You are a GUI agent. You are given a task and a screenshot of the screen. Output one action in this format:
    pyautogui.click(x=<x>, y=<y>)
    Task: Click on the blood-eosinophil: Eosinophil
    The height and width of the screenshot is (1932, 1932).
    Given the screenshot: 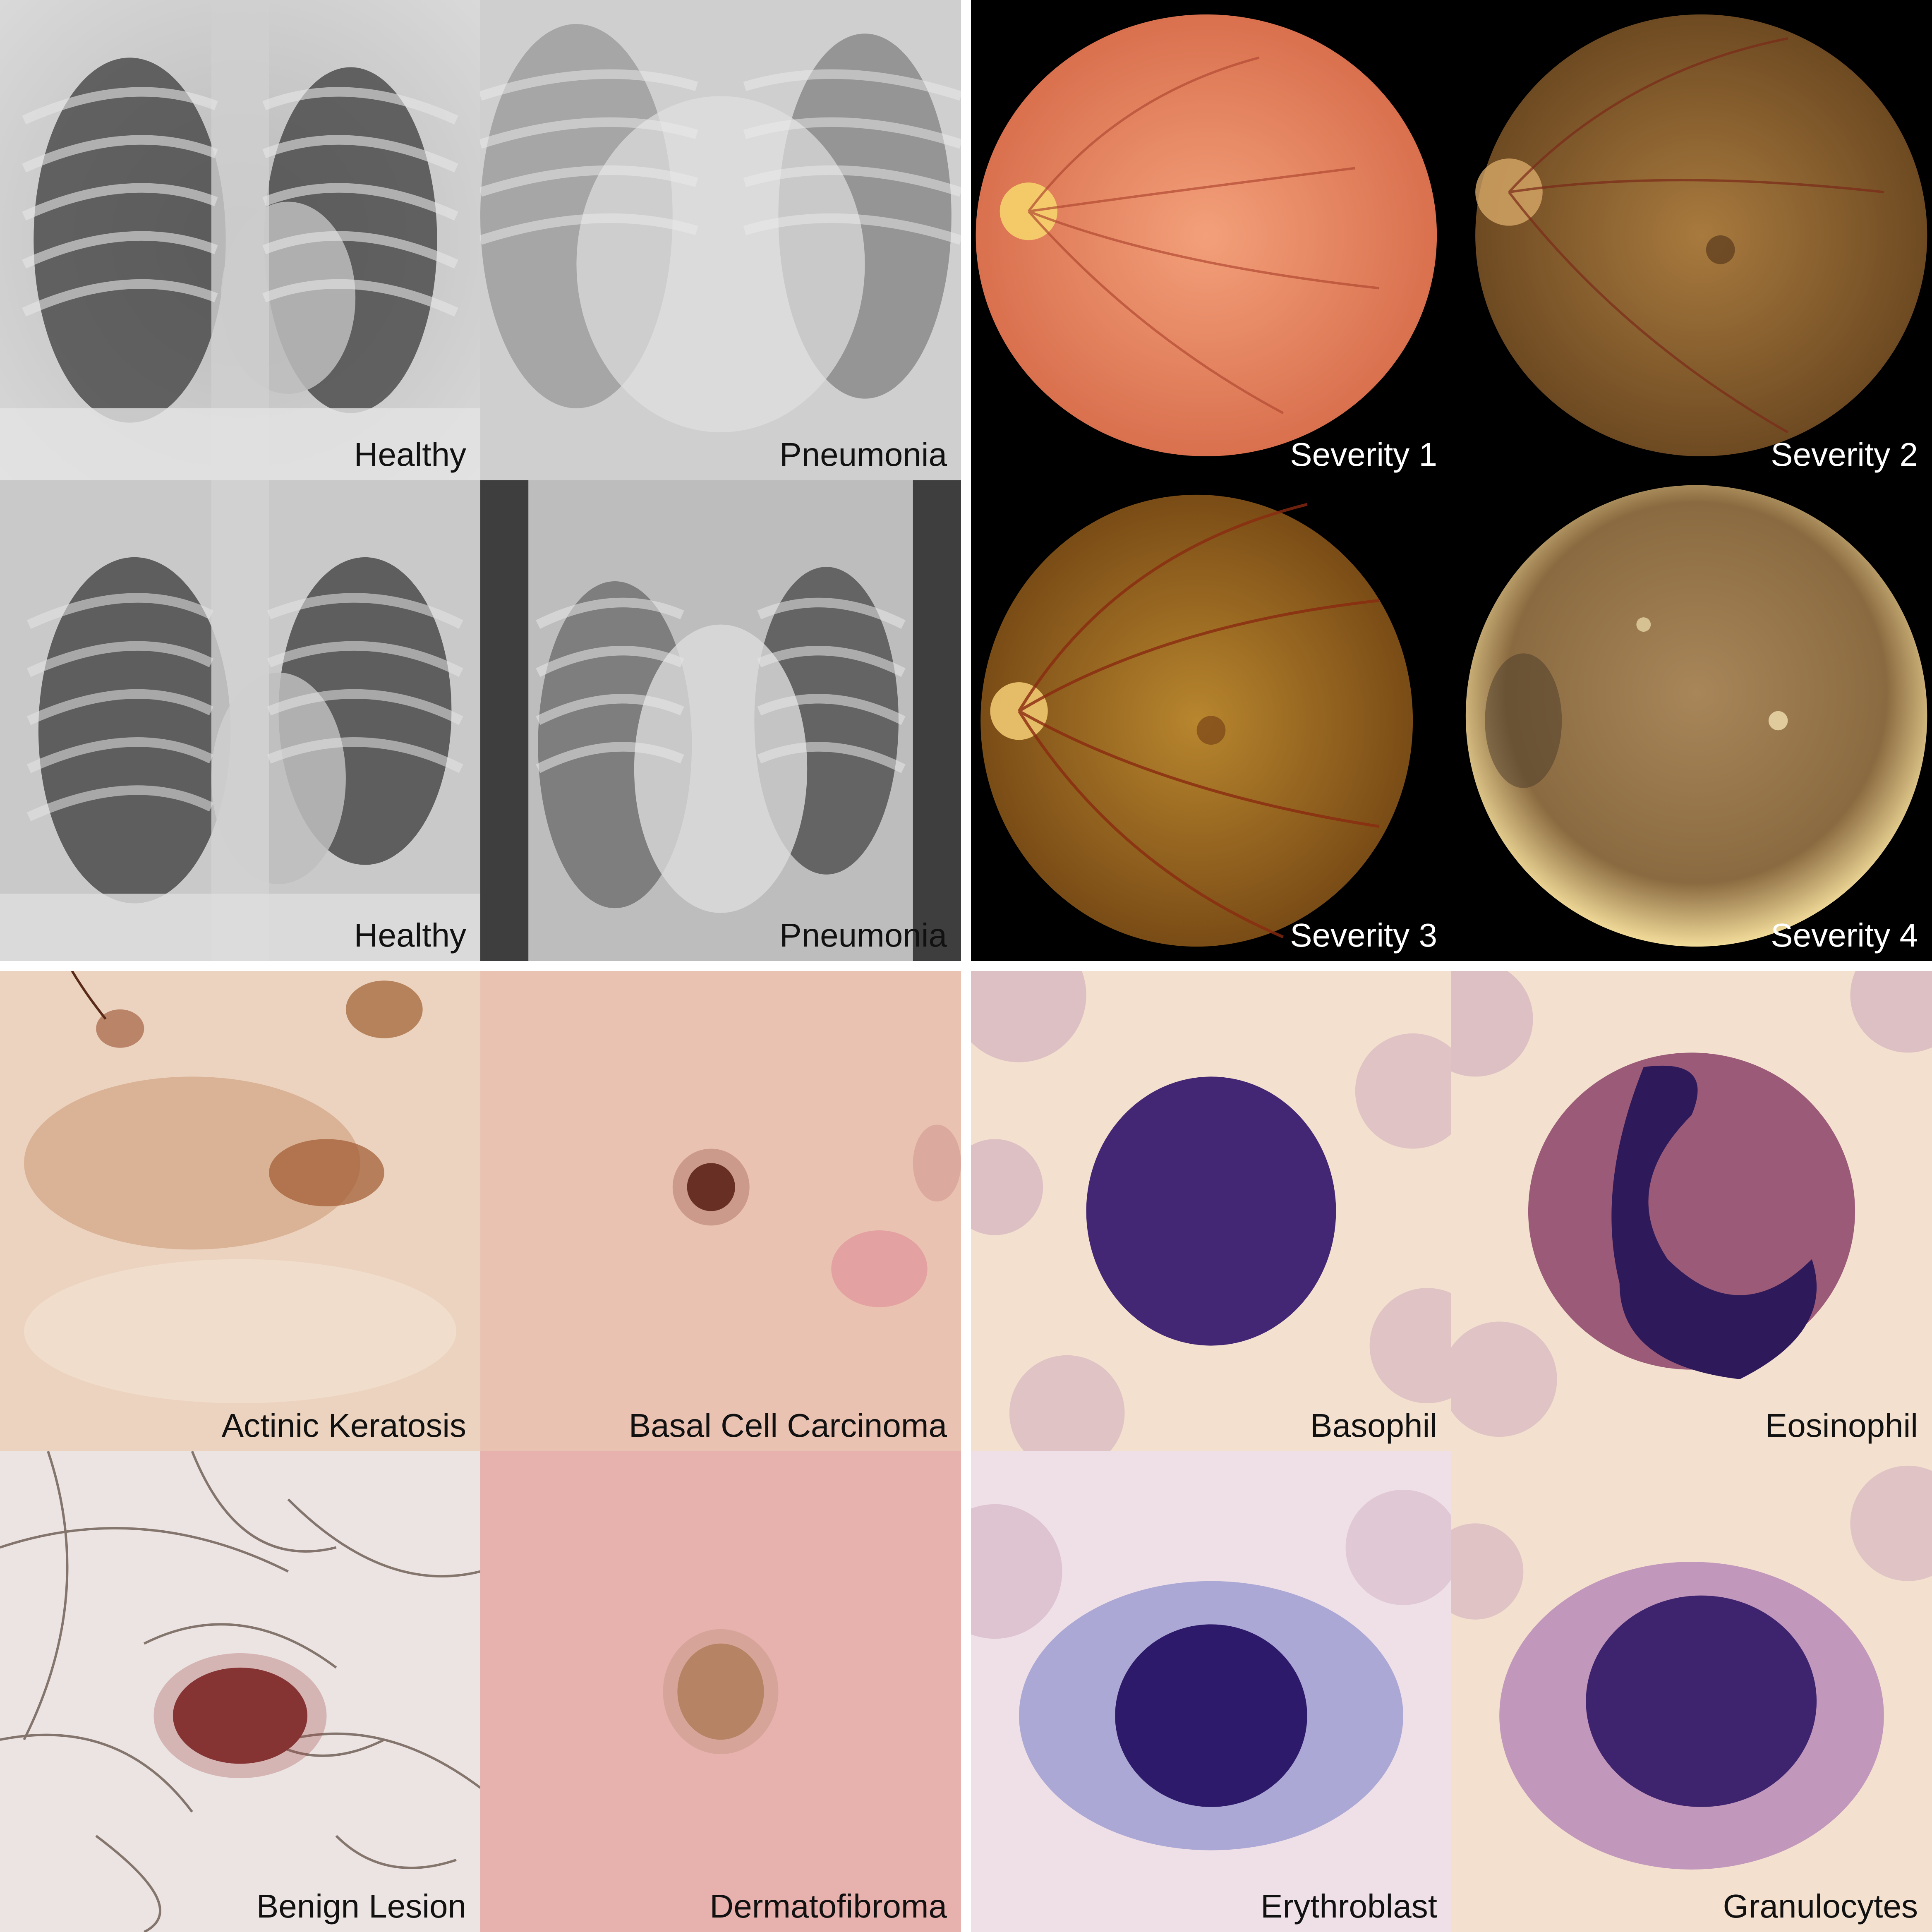 What is the action you would take?
    pyautogui.click(x=1692, y=1211)
    